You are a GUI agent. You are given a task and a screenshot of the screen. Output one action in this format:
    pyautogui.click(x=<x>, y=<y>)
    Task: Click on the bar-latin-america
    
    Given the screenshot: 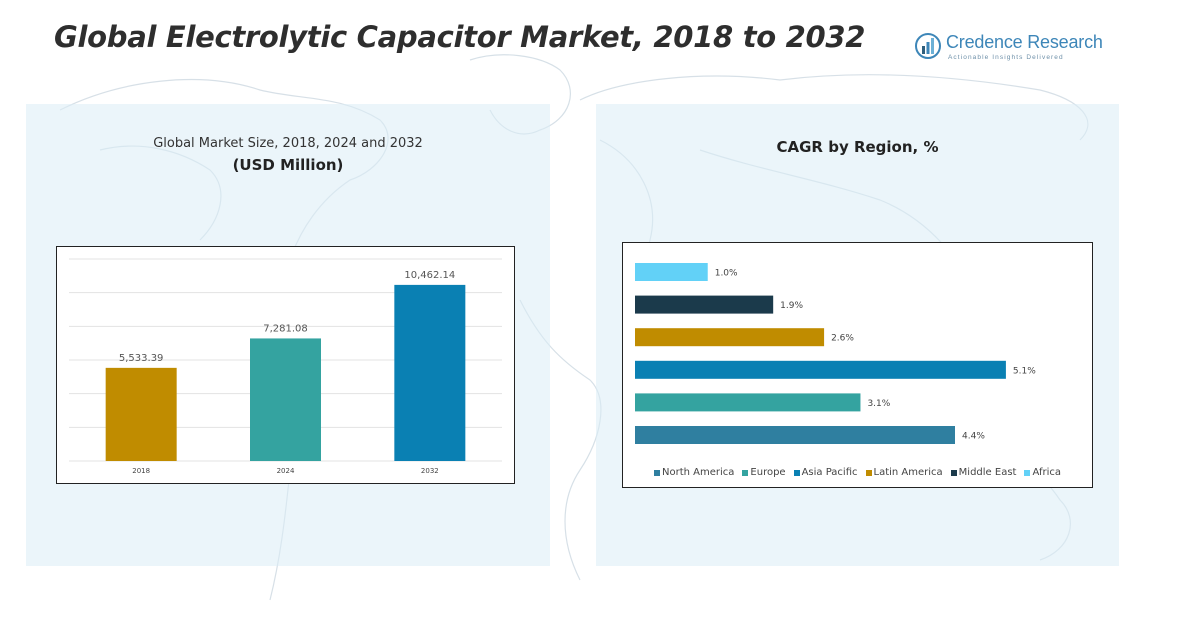 What is the action you would take?
    pyautogui.click(x=730, y=337)
    